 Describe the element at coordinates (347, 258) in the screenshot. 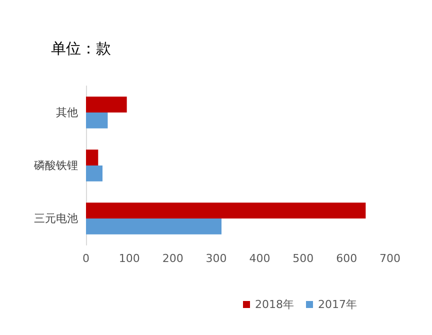

I see `x-tick-label: 600` at that location.